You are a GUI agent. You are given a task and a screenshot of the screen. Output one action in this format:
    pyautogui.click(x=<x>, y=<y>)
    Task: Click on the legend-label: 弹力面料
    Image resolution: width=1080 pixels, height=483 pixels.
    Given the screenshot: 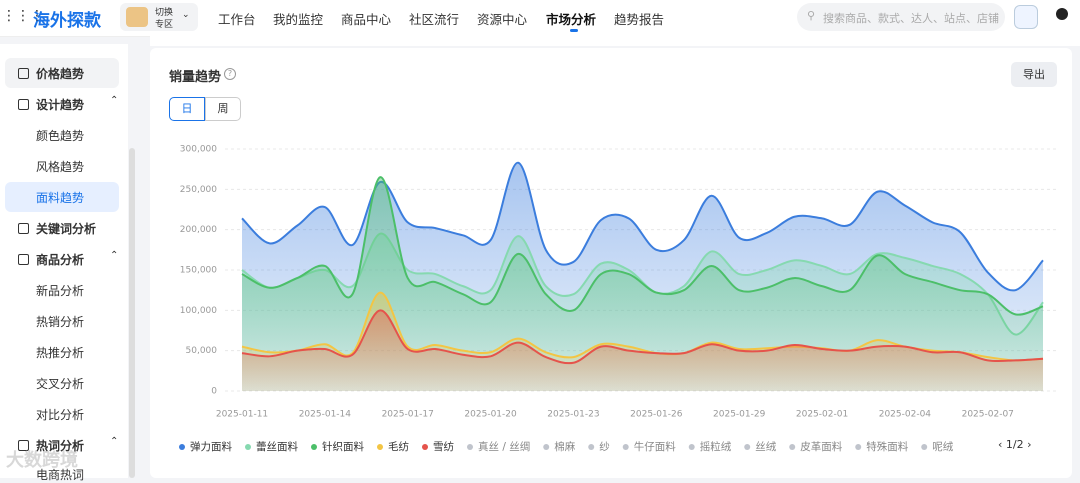 What is the action you would take?
    pyautogui.click(x=211, y=446)
    